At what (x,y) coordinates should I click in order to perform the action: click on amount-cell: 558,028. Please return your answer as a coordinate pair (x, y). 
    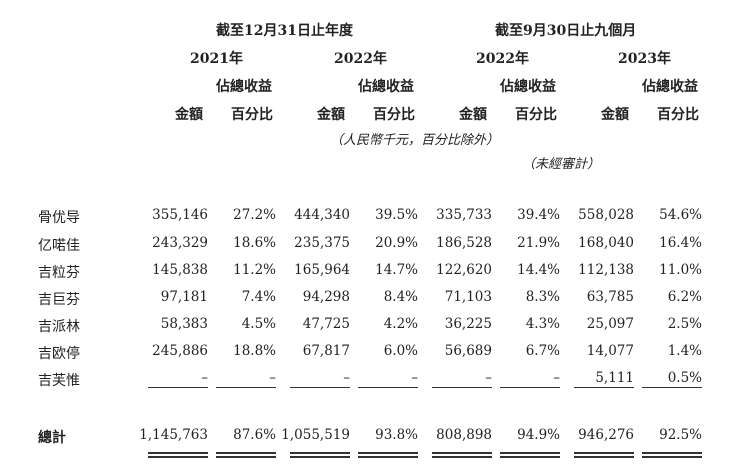
    Looking at the image, I should click on (606, 215).